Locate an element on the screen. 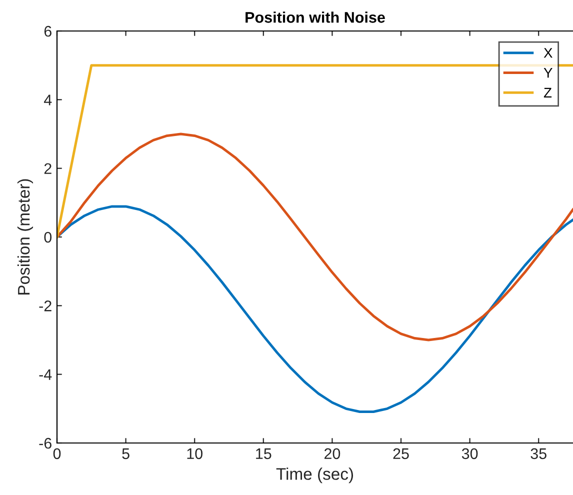 The image size is (573, 495). x-tick-label: 25 is located at coordinates (401, 454).